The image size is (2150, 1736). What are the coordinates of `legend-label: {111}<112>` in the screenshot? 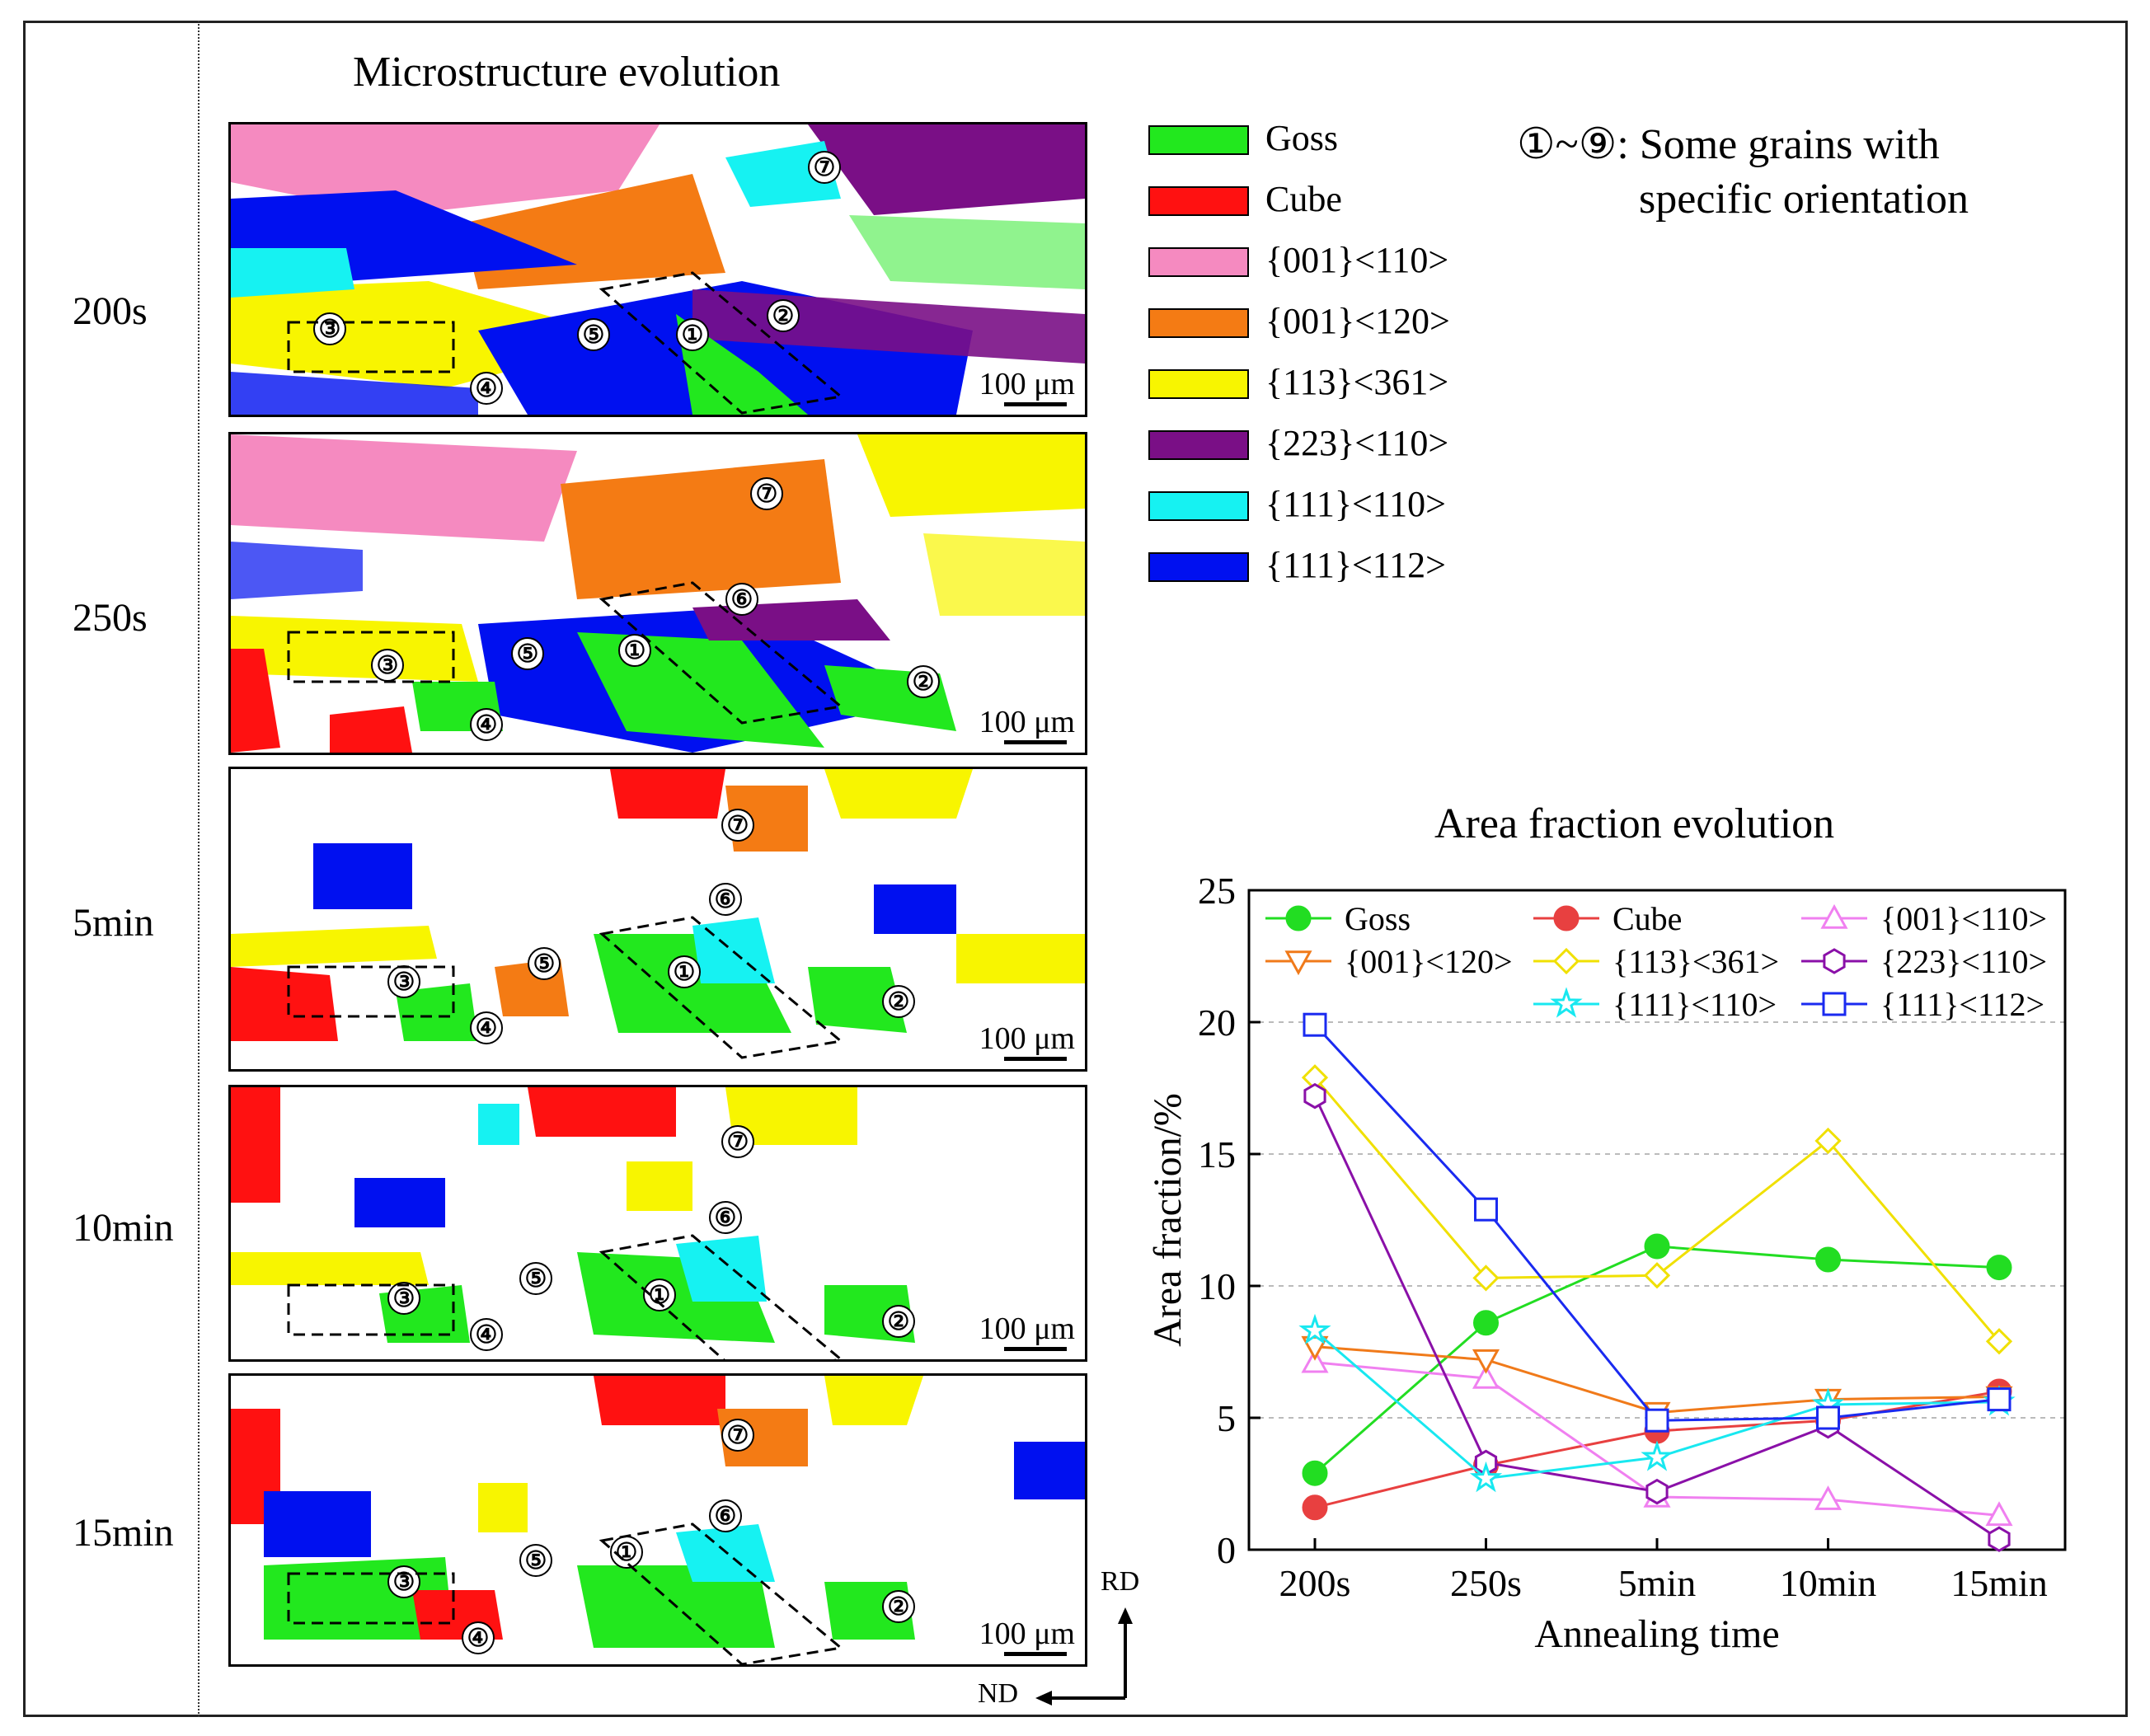 It's located at (1962, 1004).